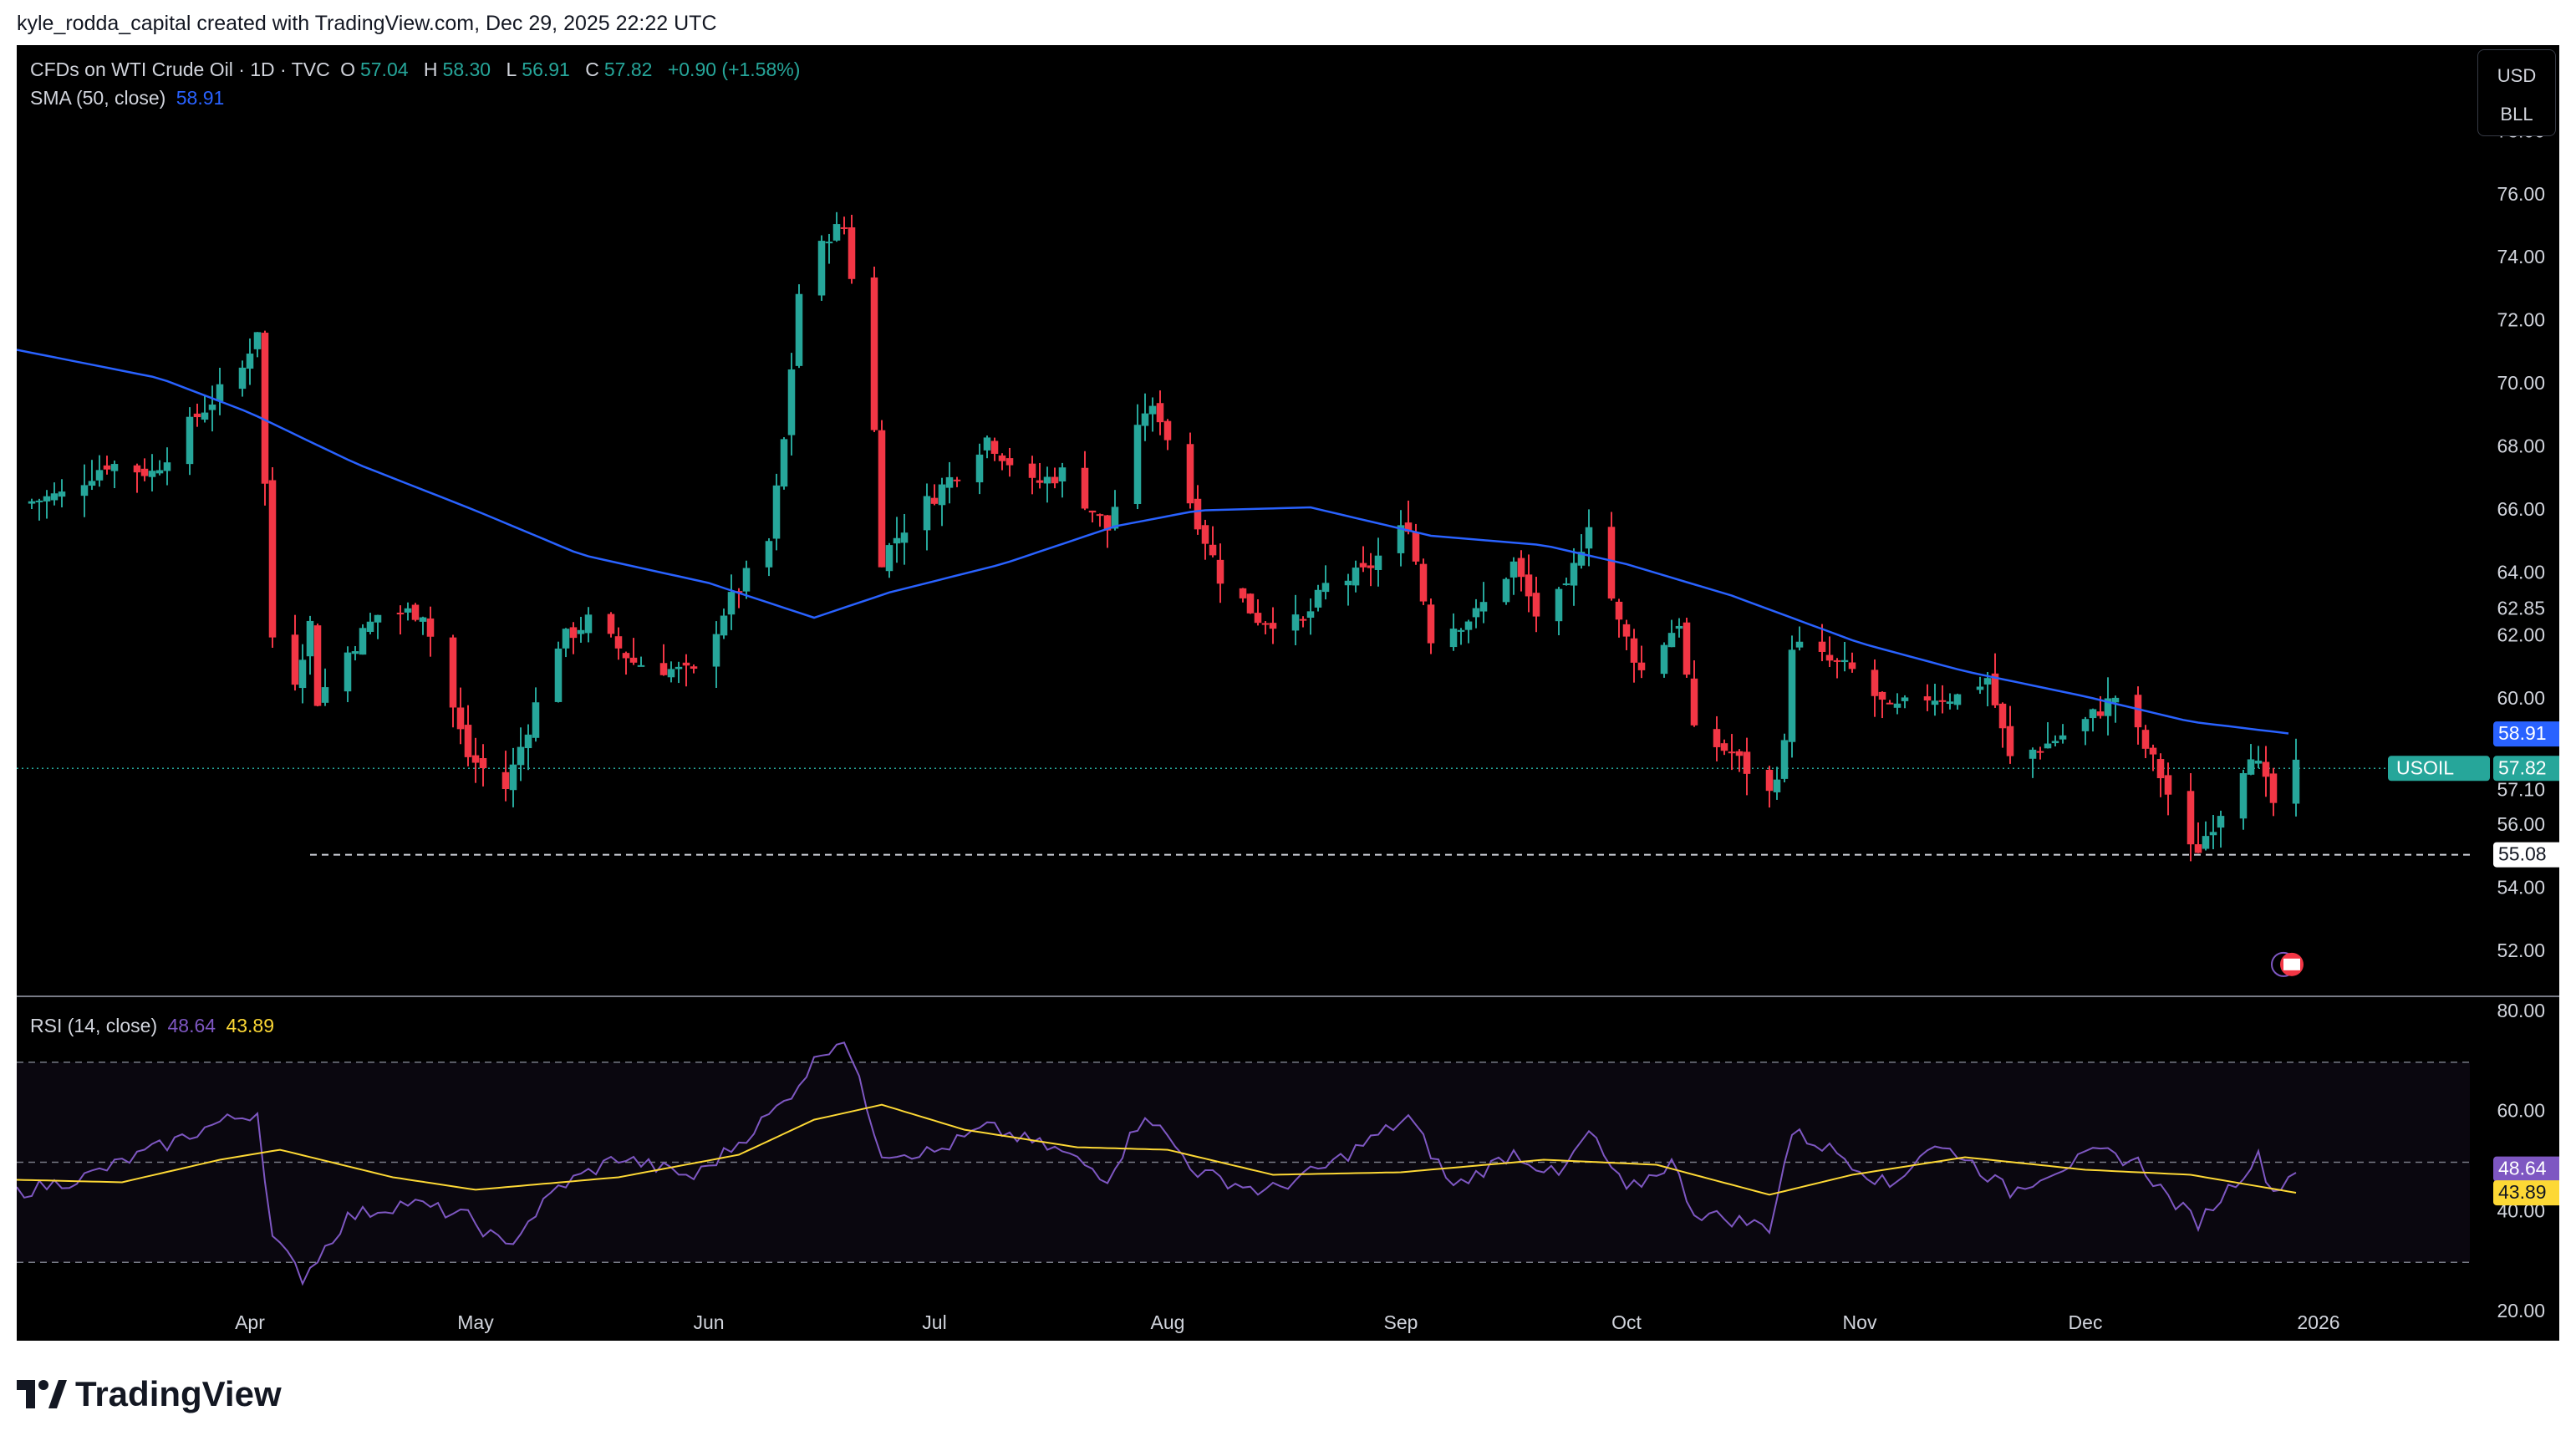  Describe the element at coordinates (2521, 445) in the screenshot. I see `price-axis-label: 68.00` at that location.